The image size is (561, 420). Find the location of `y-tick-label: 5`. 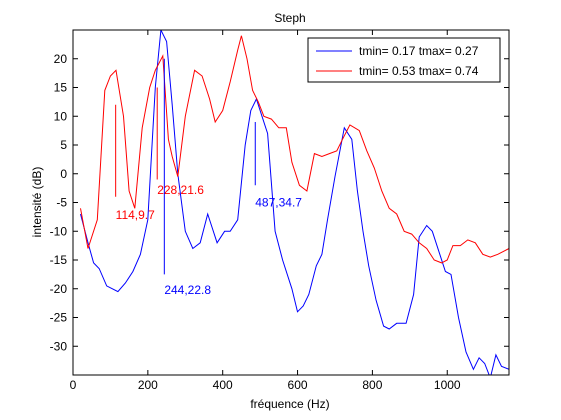

y-tick-label: 5 is located at coordinates (63, 145).